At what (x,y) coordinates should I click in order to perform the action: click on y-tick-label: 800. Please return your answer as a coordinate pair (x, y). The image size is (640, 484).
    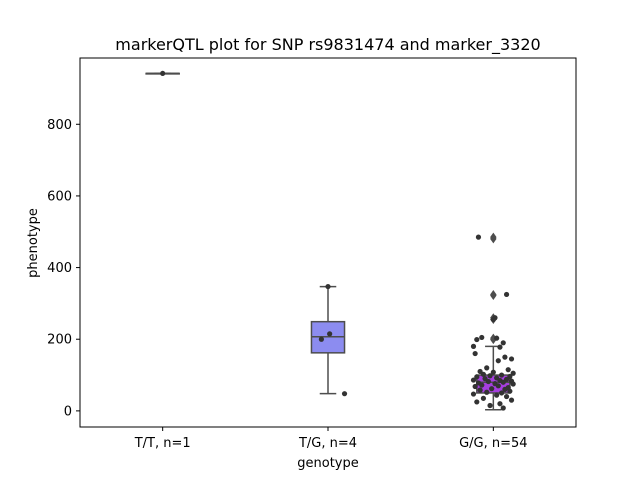
    Looking at the image, I should click on (59, 125).